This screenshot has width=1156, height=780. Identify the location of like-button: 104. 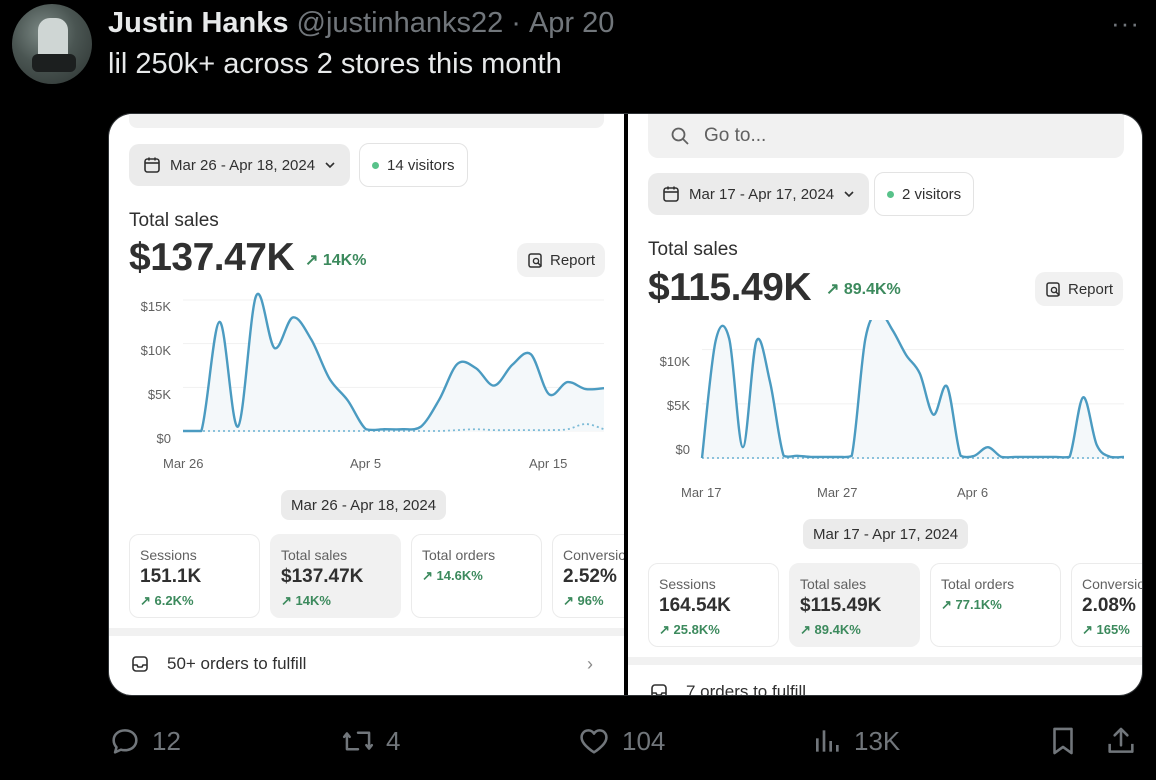
(620, 741).